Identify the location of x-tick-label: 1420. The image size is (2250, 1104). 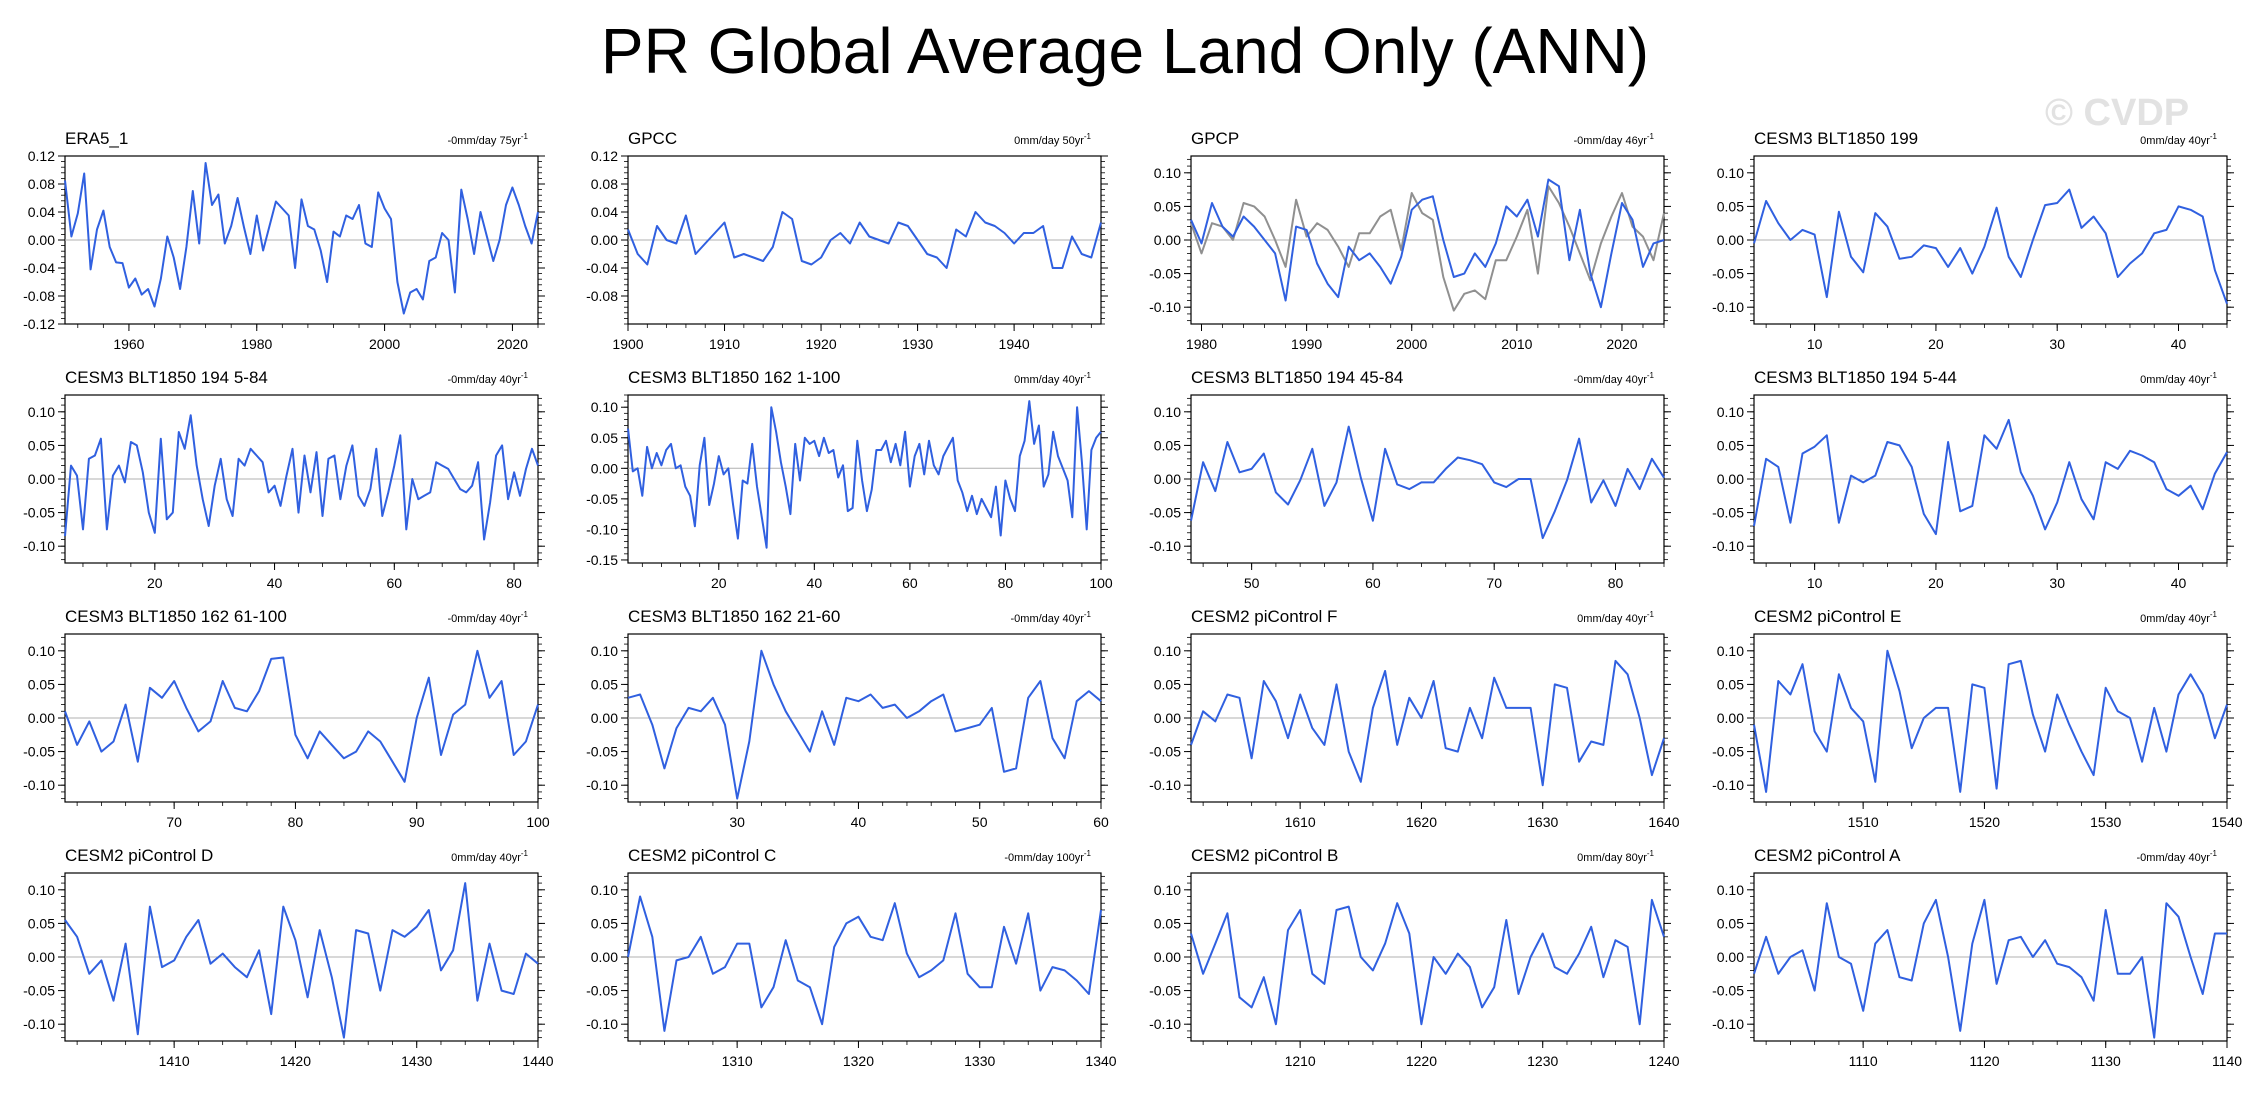
(295, 1061).